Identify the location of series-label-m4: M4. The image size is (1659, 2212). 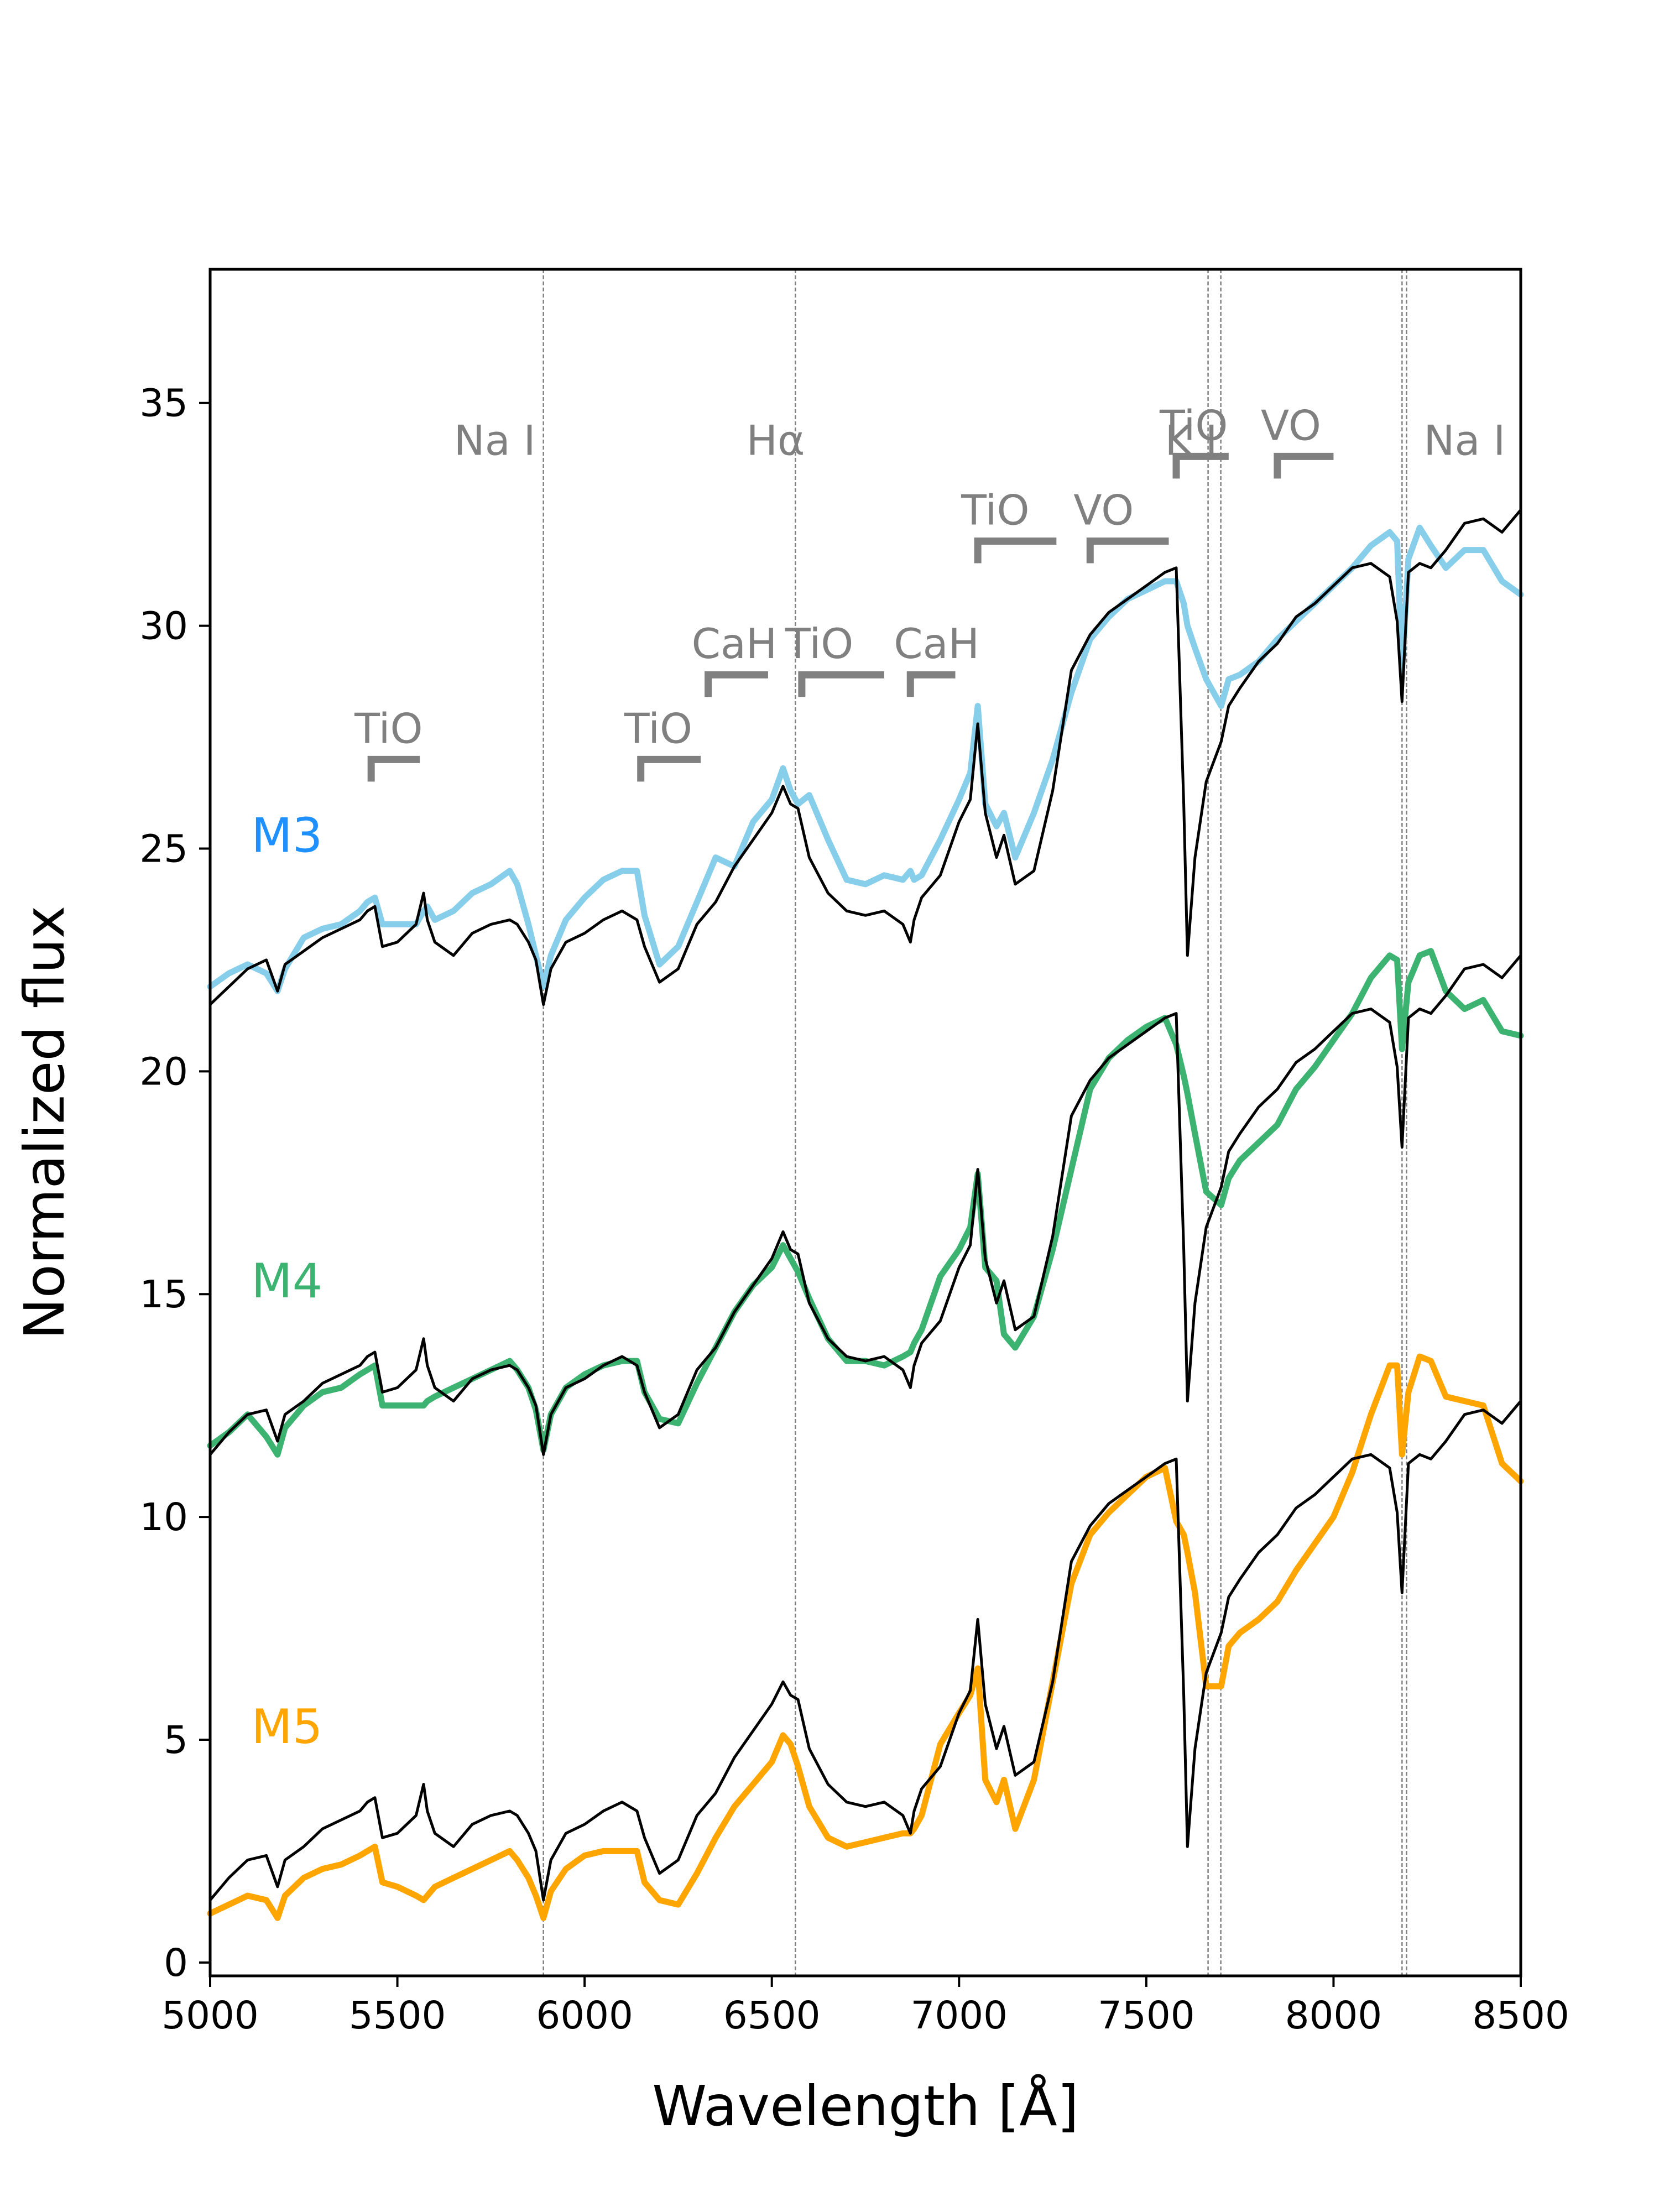
(286, 1282).